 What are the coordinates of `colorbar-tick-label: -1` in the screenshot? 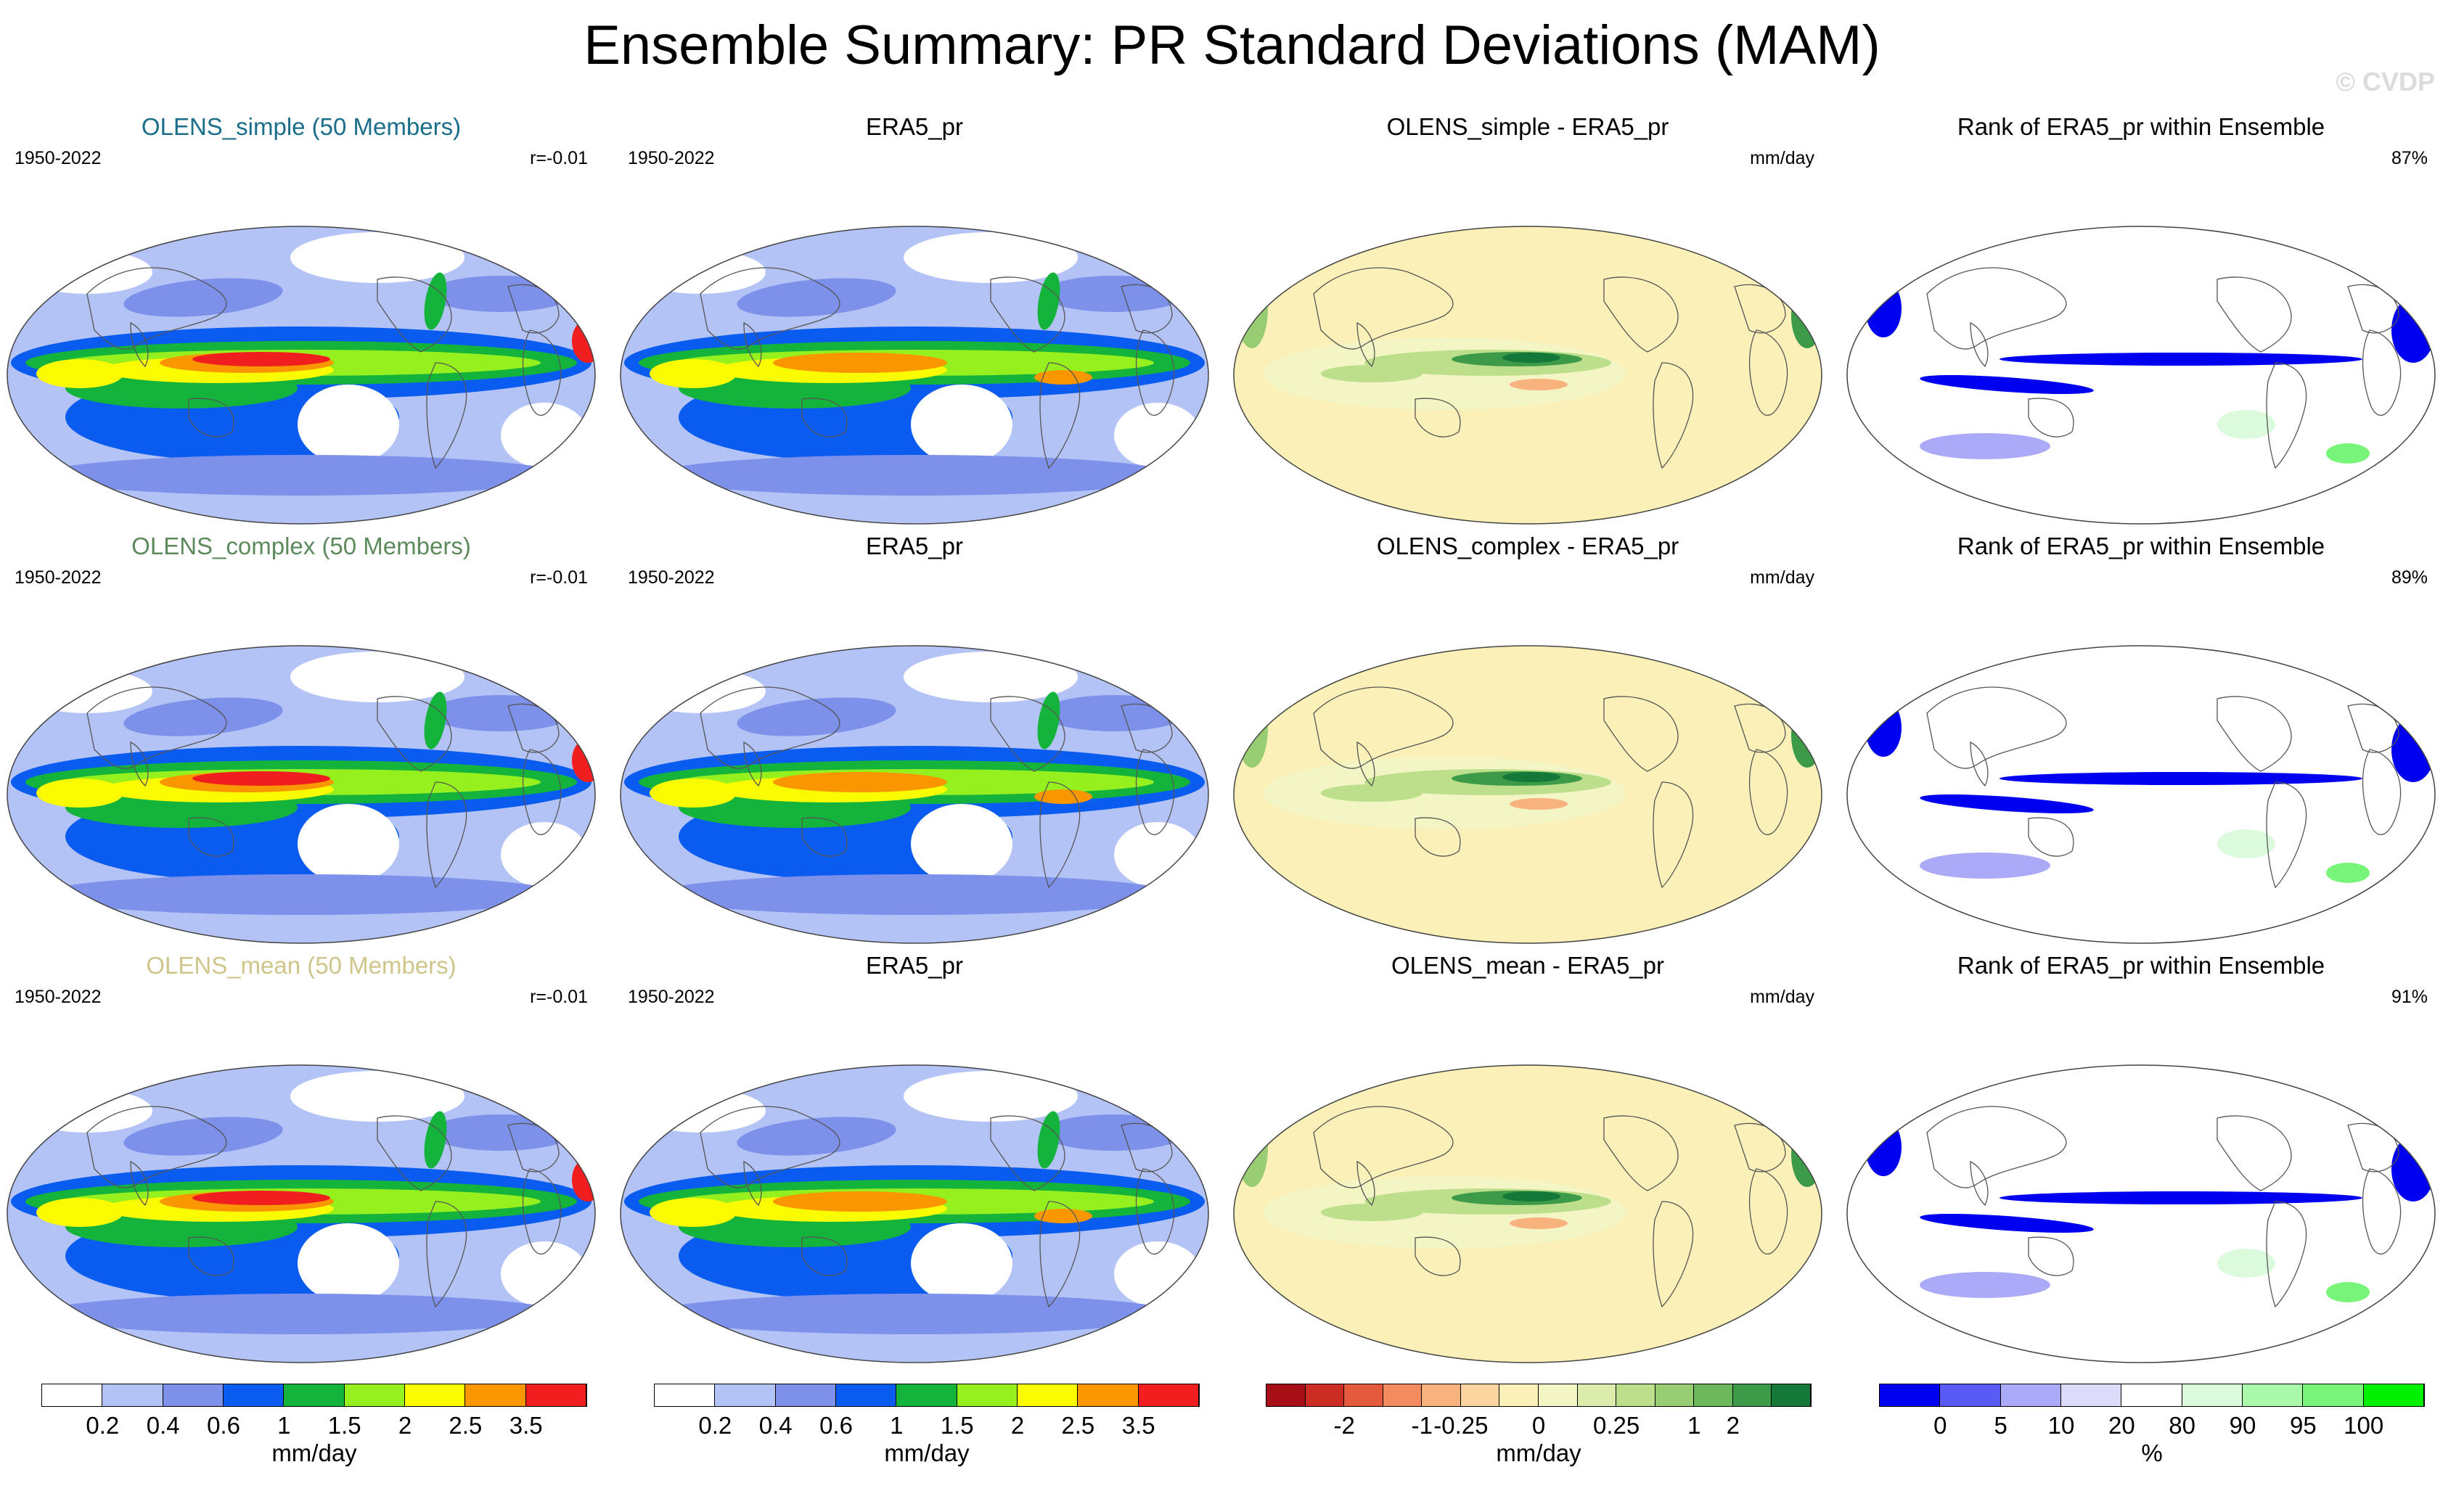 It's located at (1422, 1425).